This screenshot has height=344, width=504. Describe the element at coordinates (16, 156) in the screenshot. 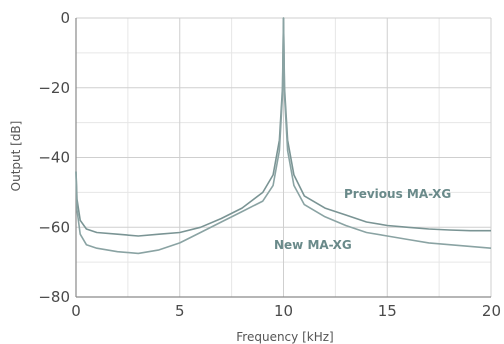

I see `y-axis-label: Output [dB]` at that location.